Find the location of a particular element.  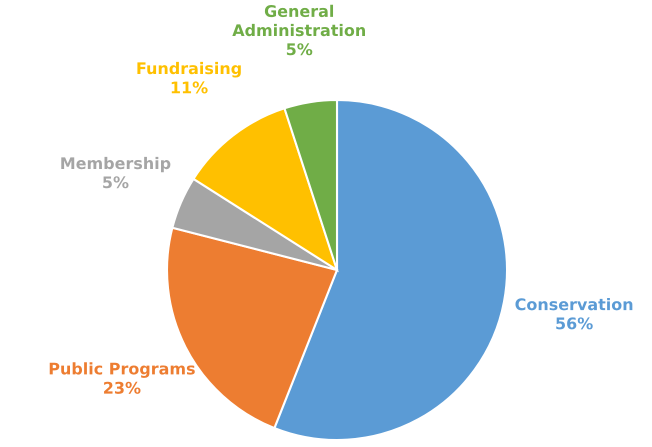

slice-label: General Administration is located at coordinates (298, 20).